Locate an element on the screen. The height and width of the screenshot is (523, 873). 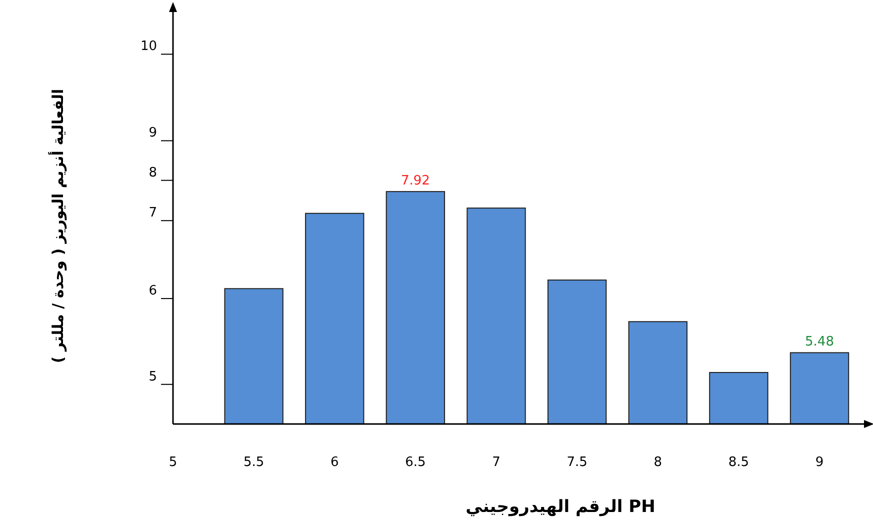
x-tick-label: 6 is located at coordinates (334, 462).